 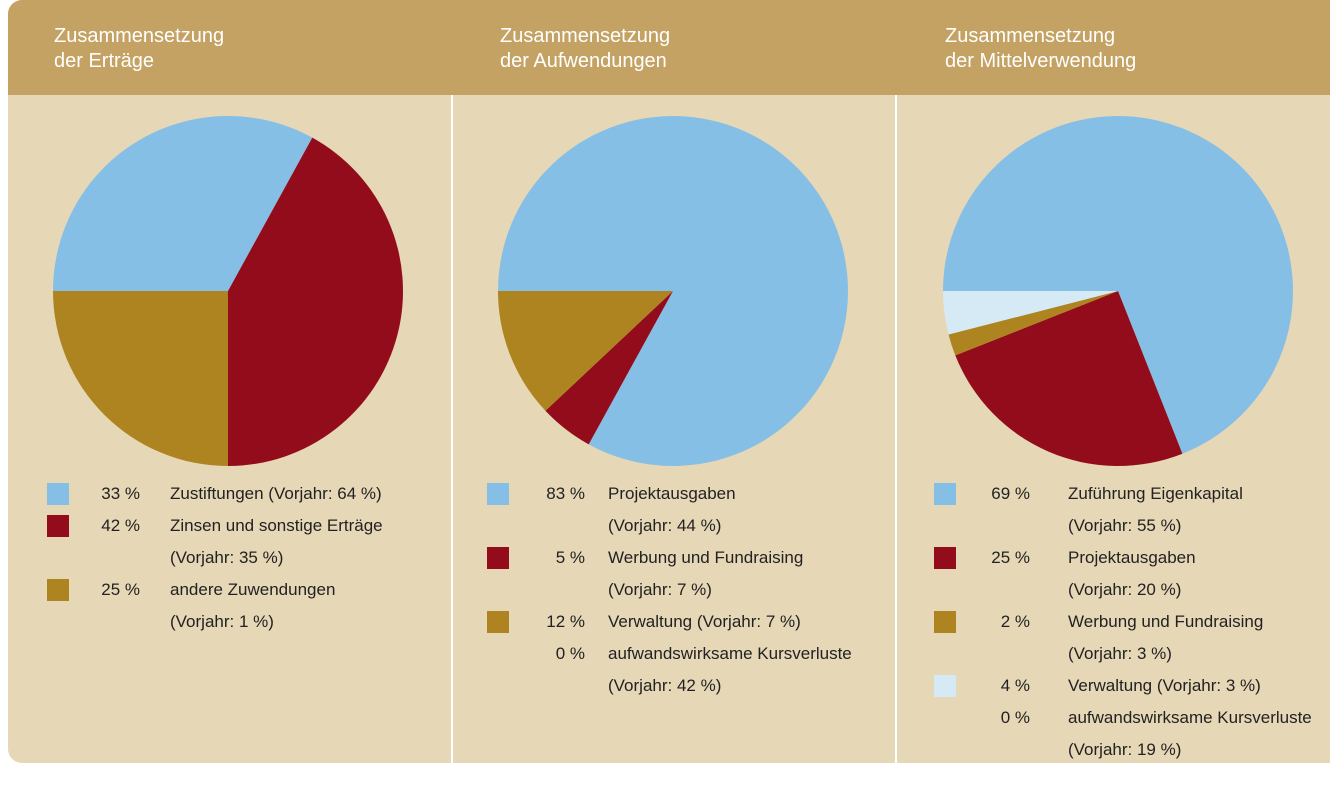 I want to click on title-line: der Mittelverwendung, so click(x=1041, y=61).